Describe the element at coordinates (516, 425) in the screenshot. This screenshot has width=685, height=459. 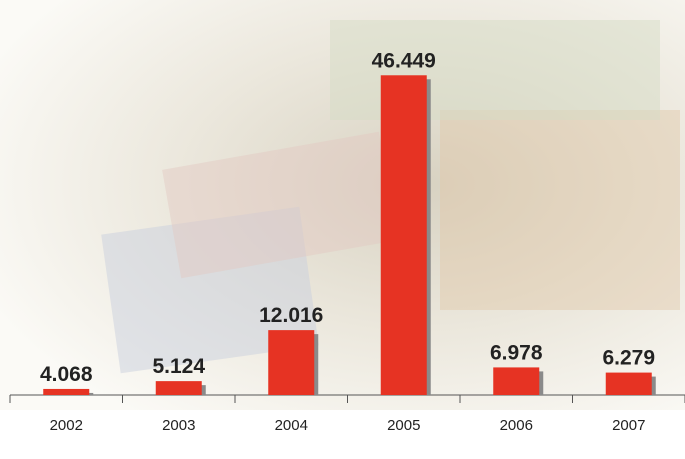
I see `x-tick-label: 2006` at that location.